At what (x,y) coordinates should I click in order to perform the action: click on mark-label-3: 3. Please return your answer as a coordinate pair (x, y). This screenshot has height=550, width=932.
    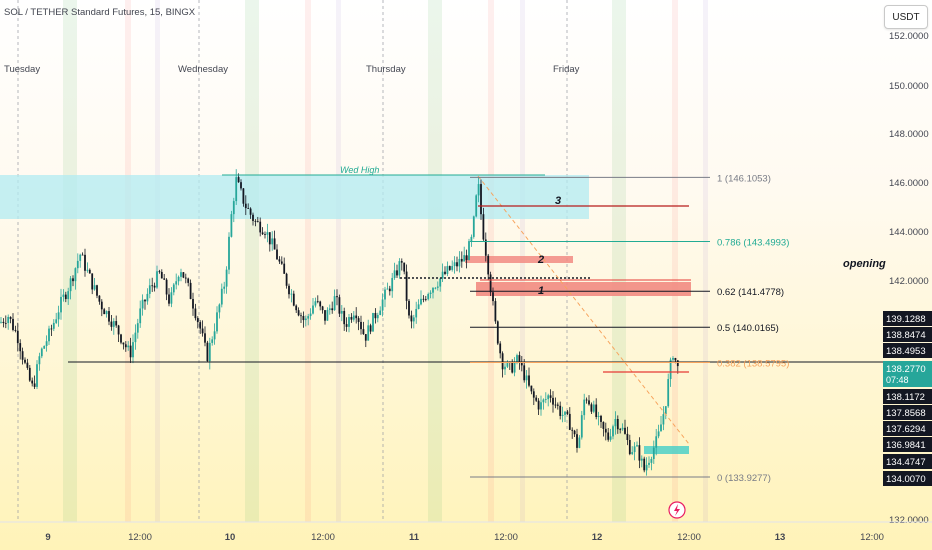
    Looking at the image, I should click on (558, 201).